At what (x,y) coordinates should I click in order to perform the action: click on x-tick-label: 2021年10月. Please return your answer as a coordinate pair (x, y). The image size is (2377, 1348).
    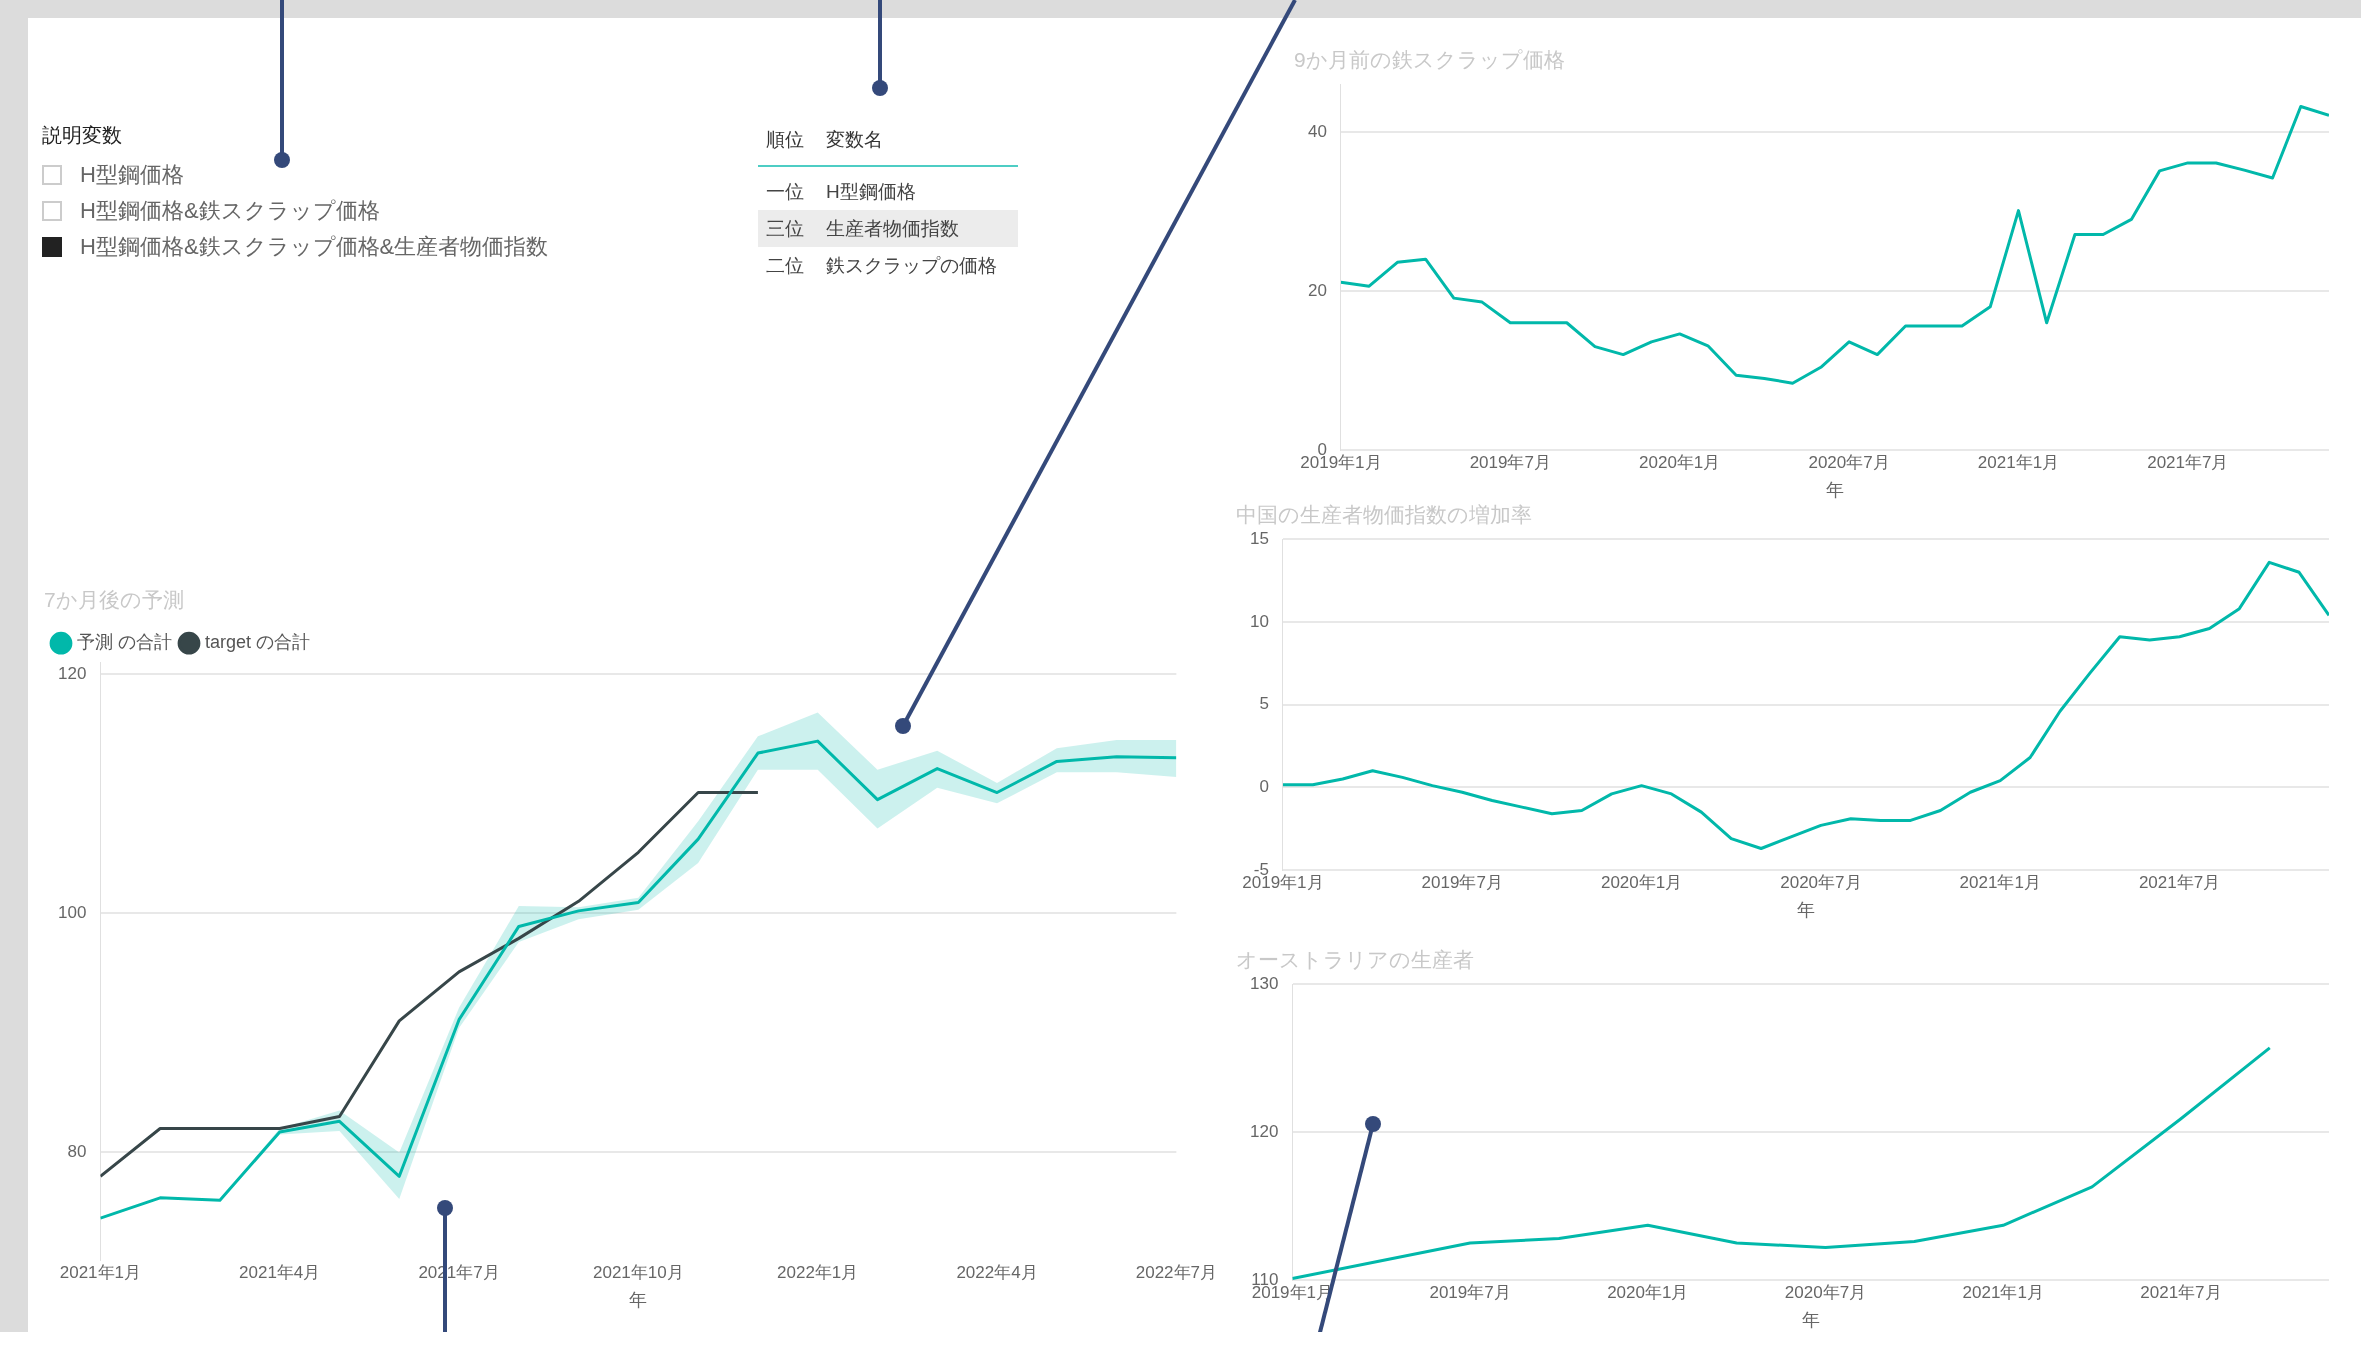
    Looking at the image, I should click on (638, 1272).